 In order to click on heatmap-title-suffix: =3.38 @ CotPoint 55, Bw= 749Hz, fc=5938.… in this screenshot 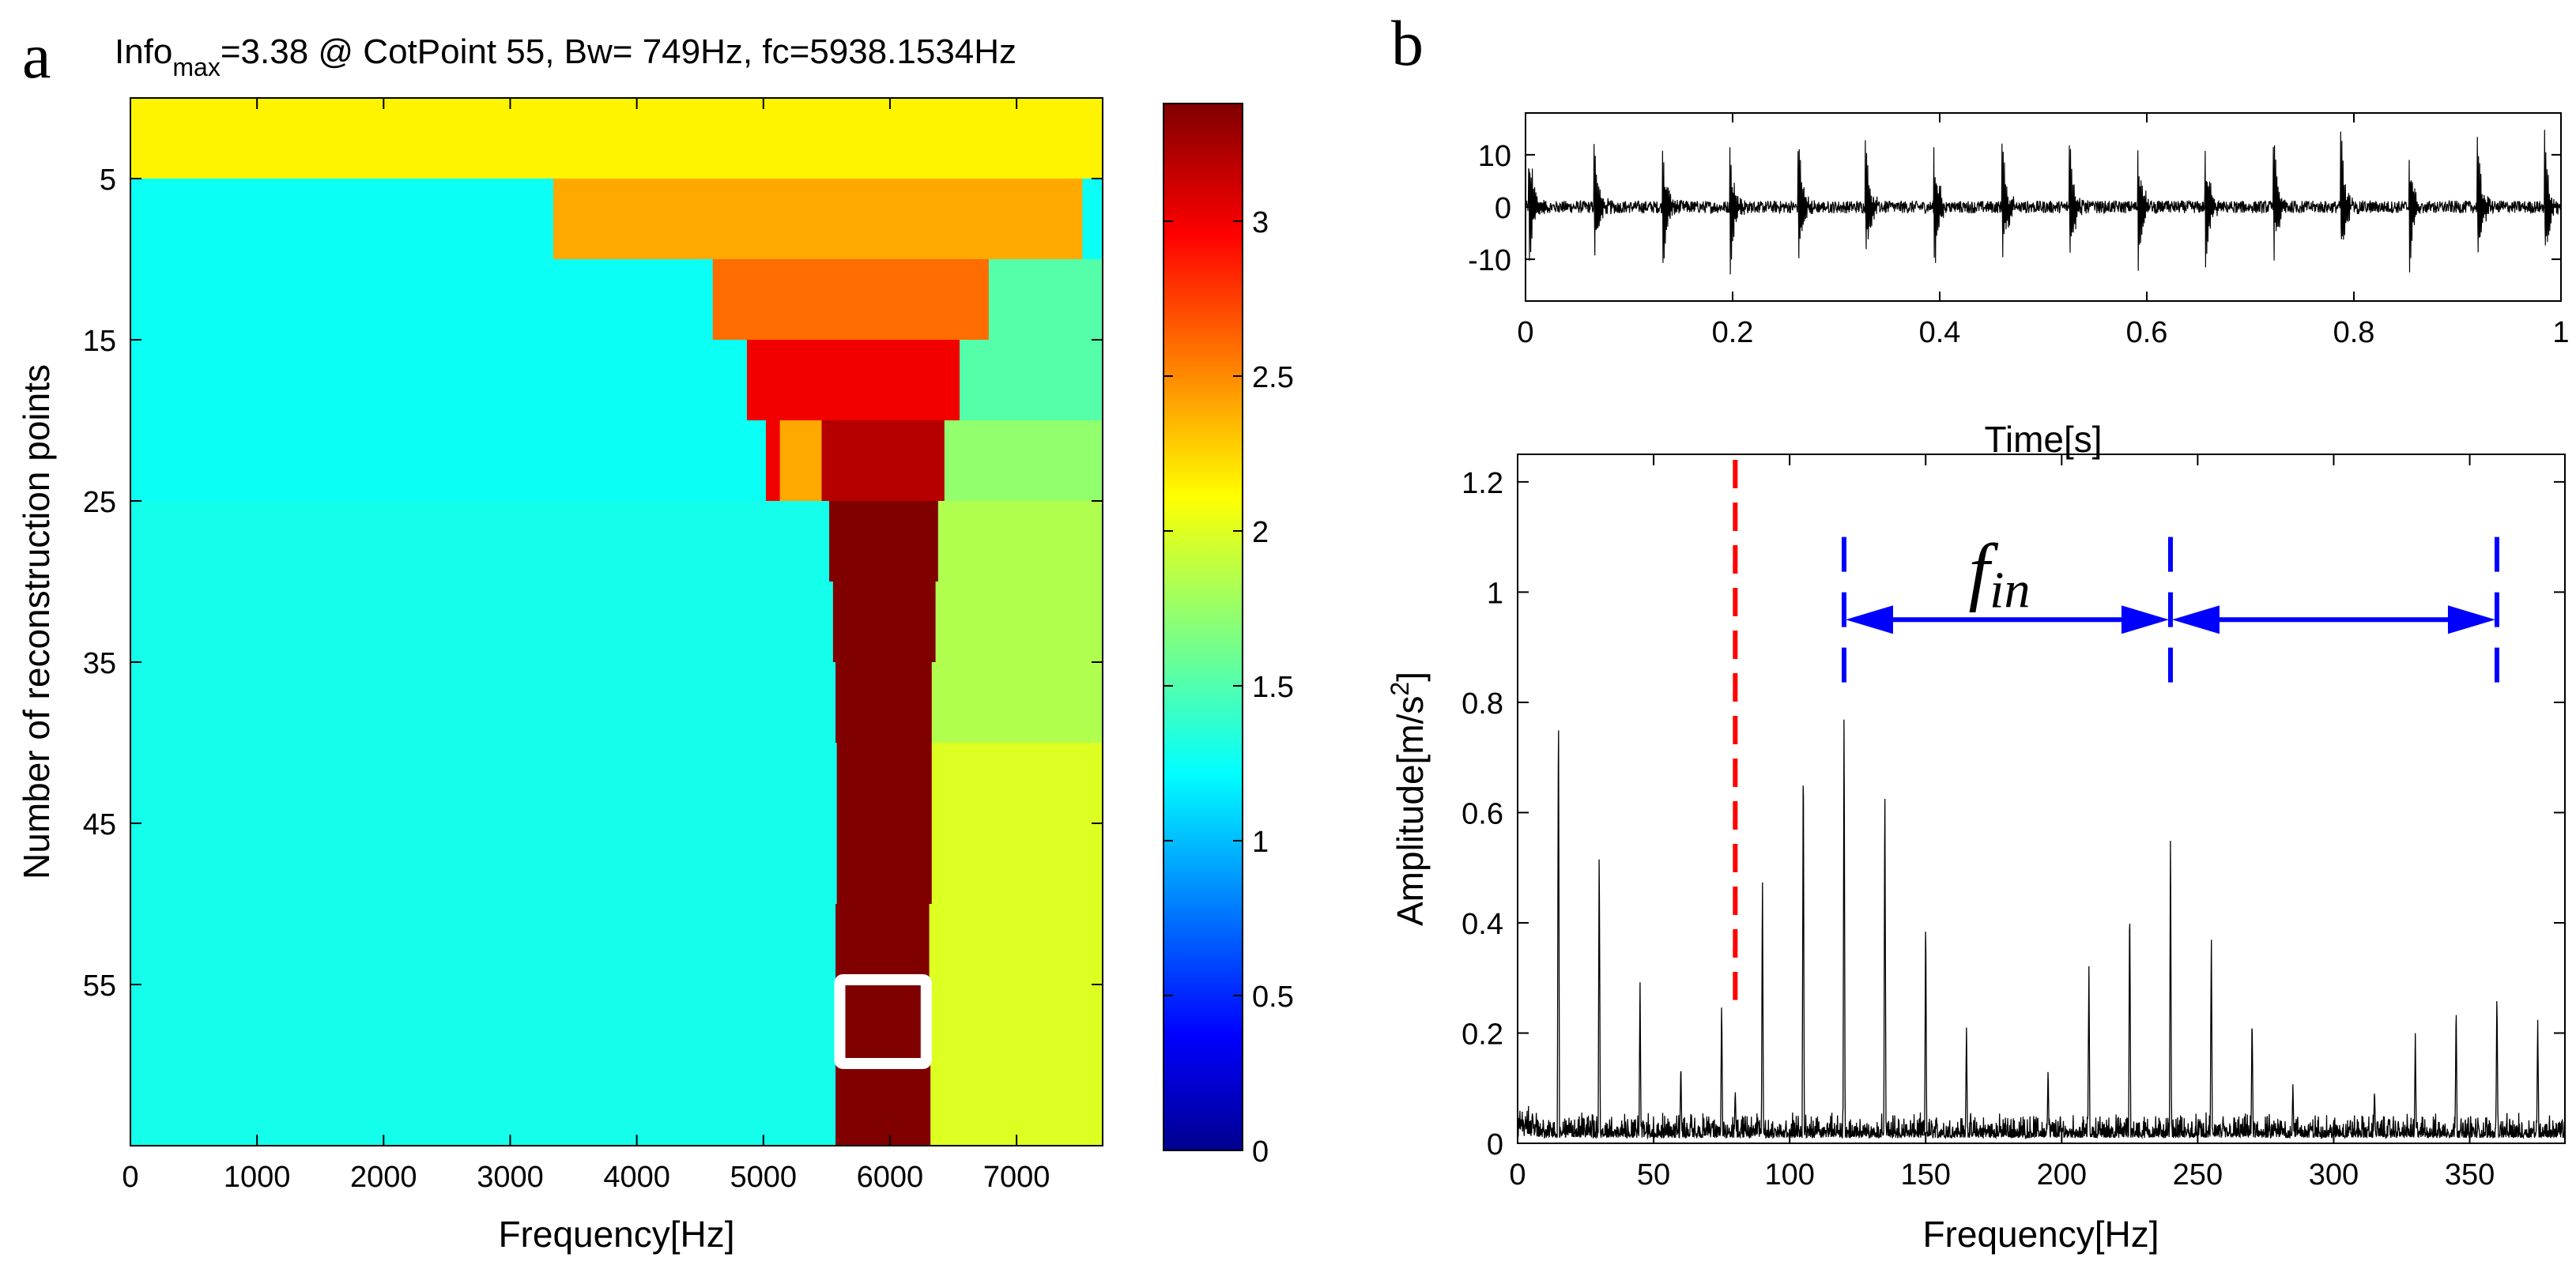, I will do `click(618, 51)`.